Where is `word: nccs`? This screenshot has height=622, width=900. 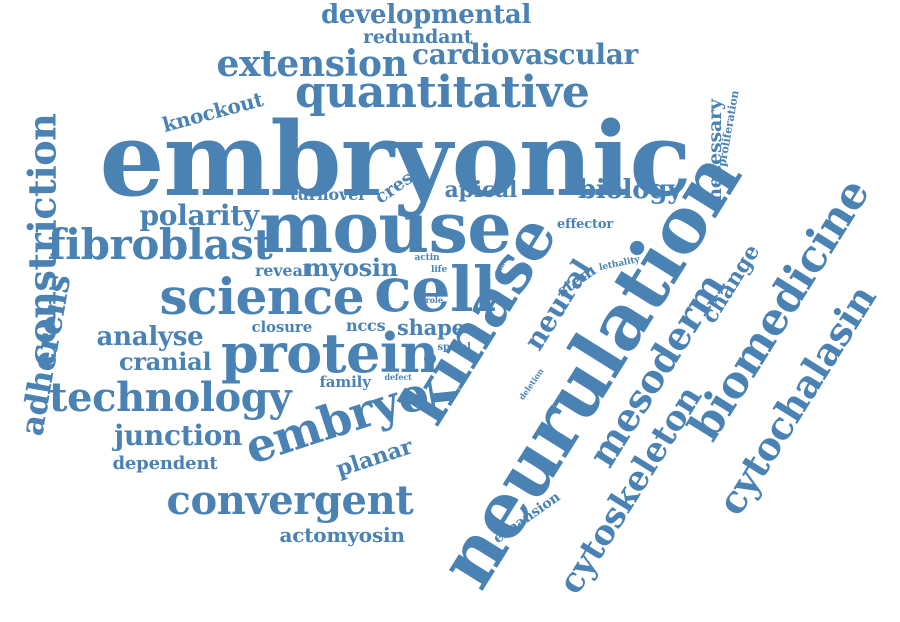 word: nccs is located at coordinates (366, 325).